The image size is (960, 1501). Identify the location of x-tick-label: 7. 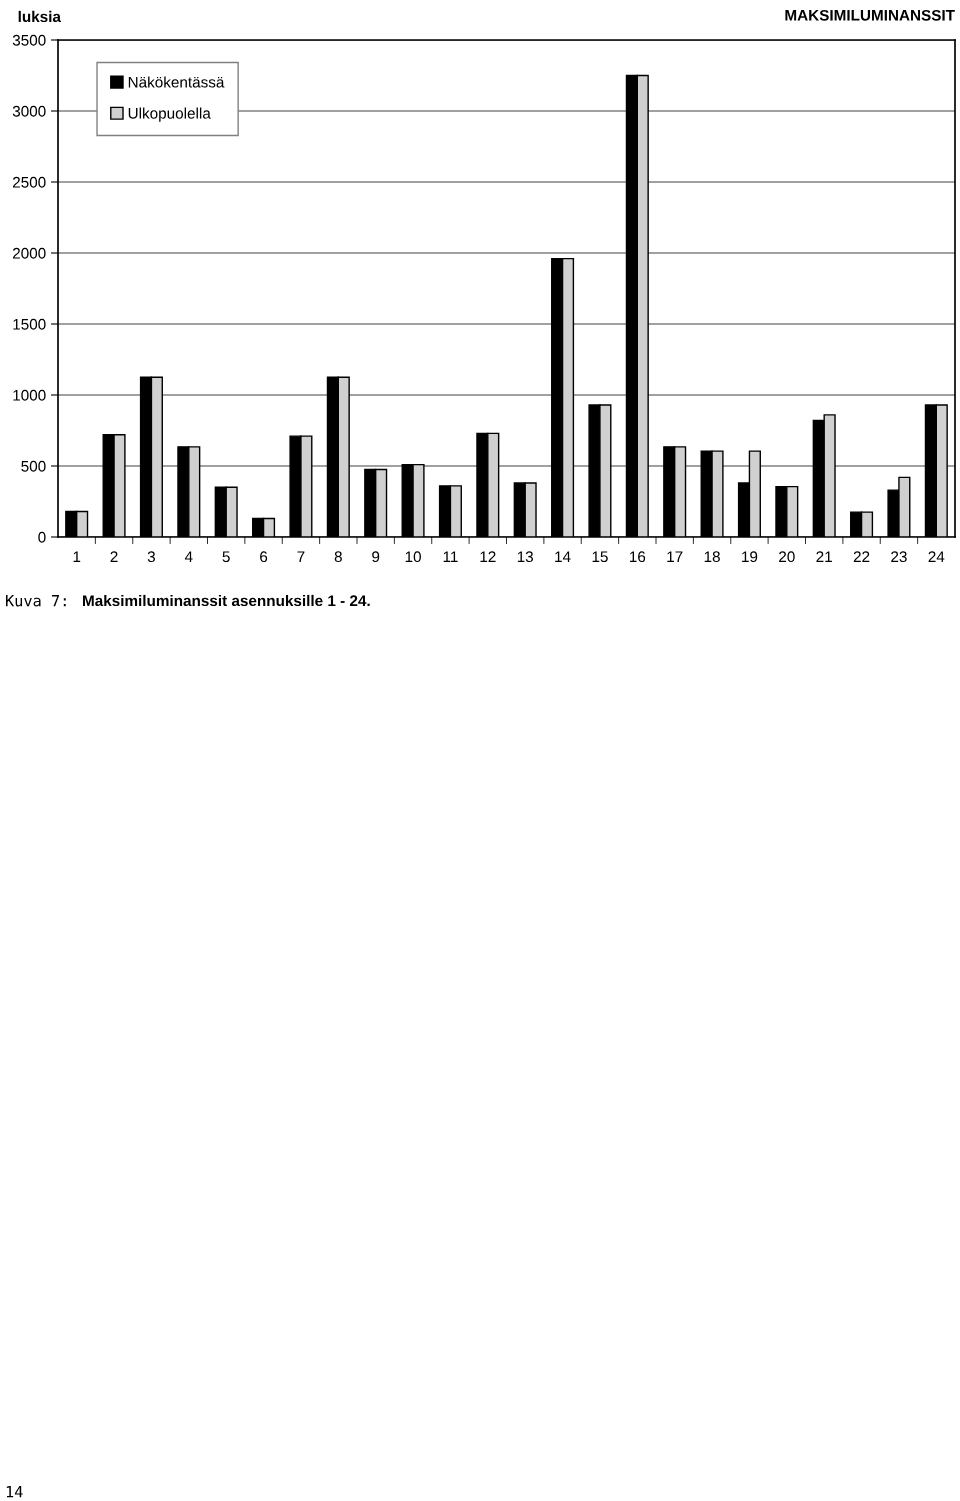
(301, 556).